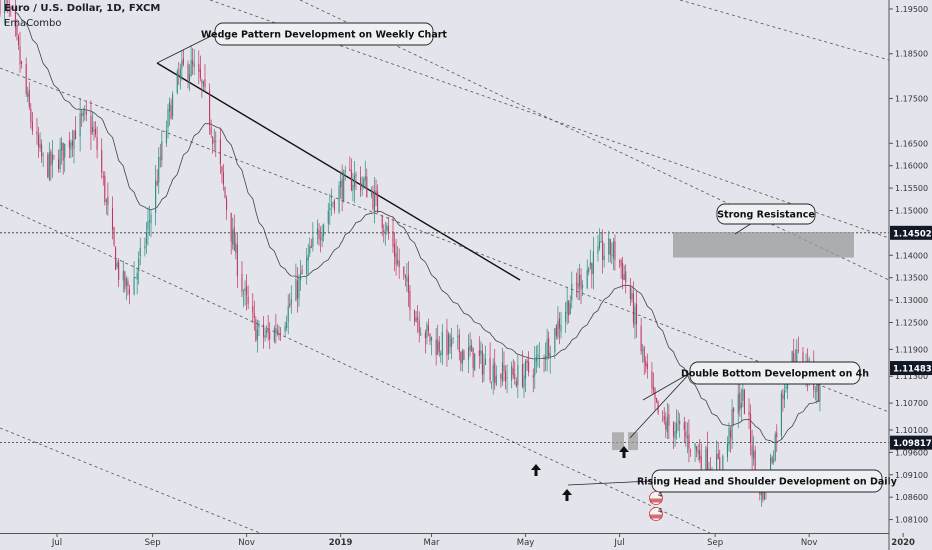 The height and width of the screenshot is (550, 932). I want to click on price-tick-label: 1.10700, so click(911, 403).